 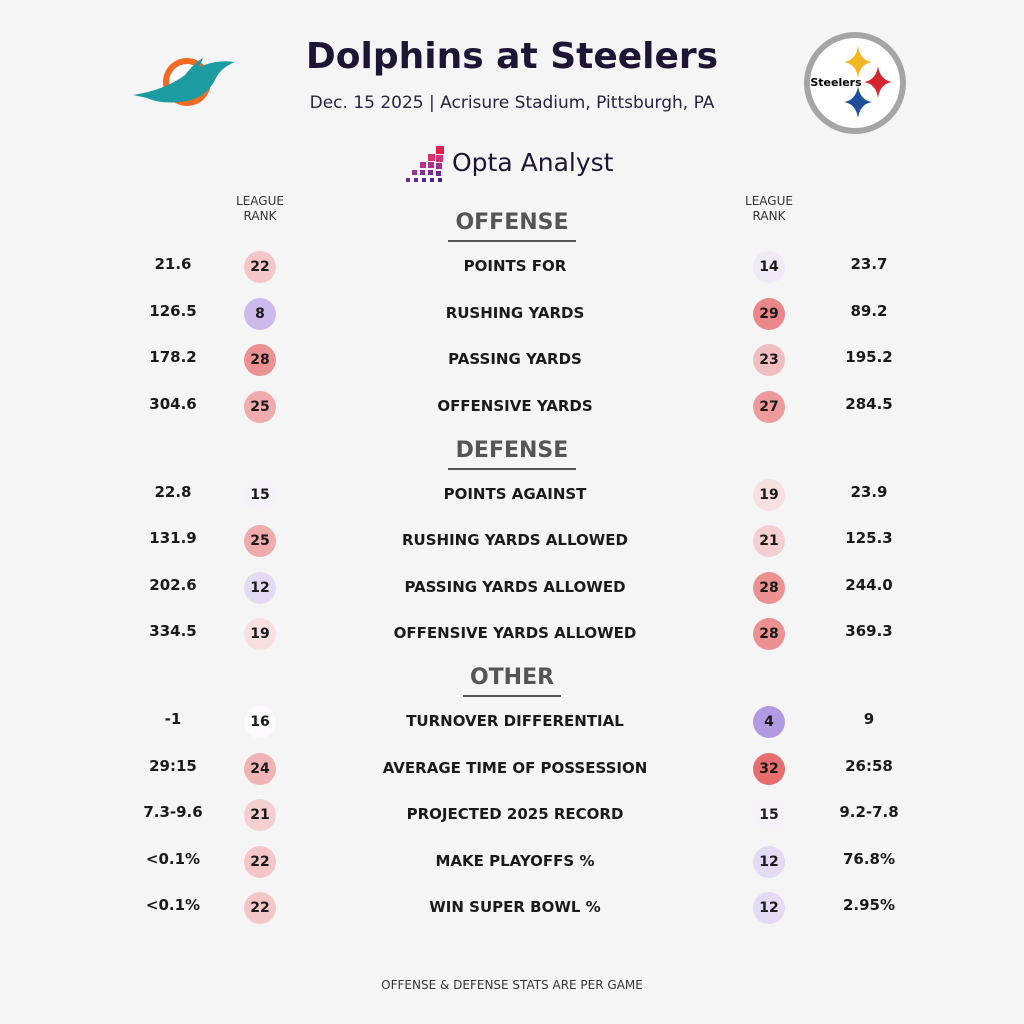 What do you see at coordinates (869, 491) in the screenshot?
I see `right-value: 23.9` at bounding box center [869, 491].